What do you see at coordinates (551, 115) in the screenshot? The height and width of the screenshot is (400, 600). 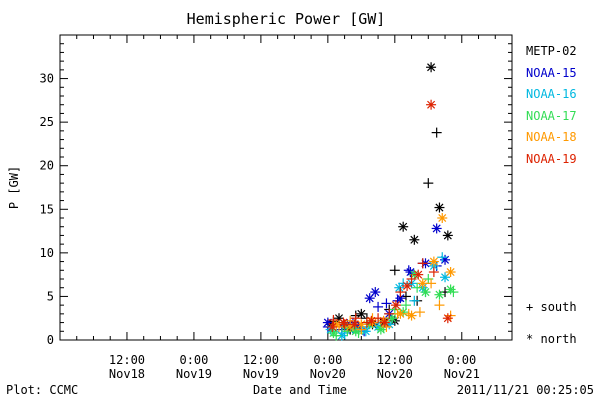 I see `legend-entry: NOAA-17` at bounding box center [551, 115].